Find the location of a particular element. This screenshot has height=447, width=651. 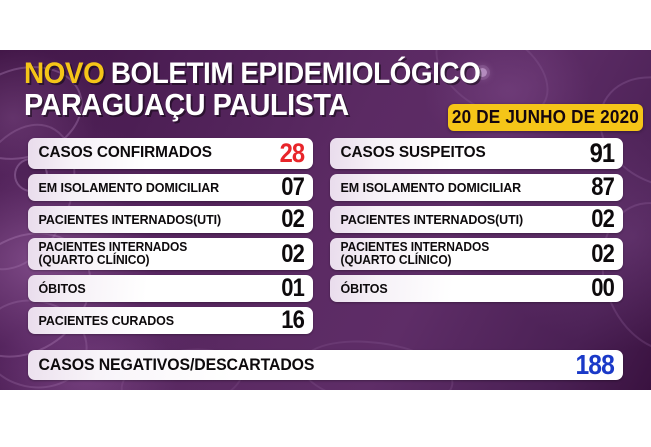

stat-row: CASOS SUSPEITOS 91 is located at coordinates (476, 153).